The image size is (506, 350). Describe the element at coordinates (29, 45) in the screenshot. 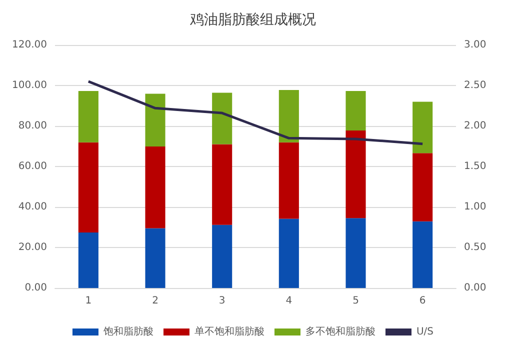

I see `y-tick-label: 120.00` at that location.